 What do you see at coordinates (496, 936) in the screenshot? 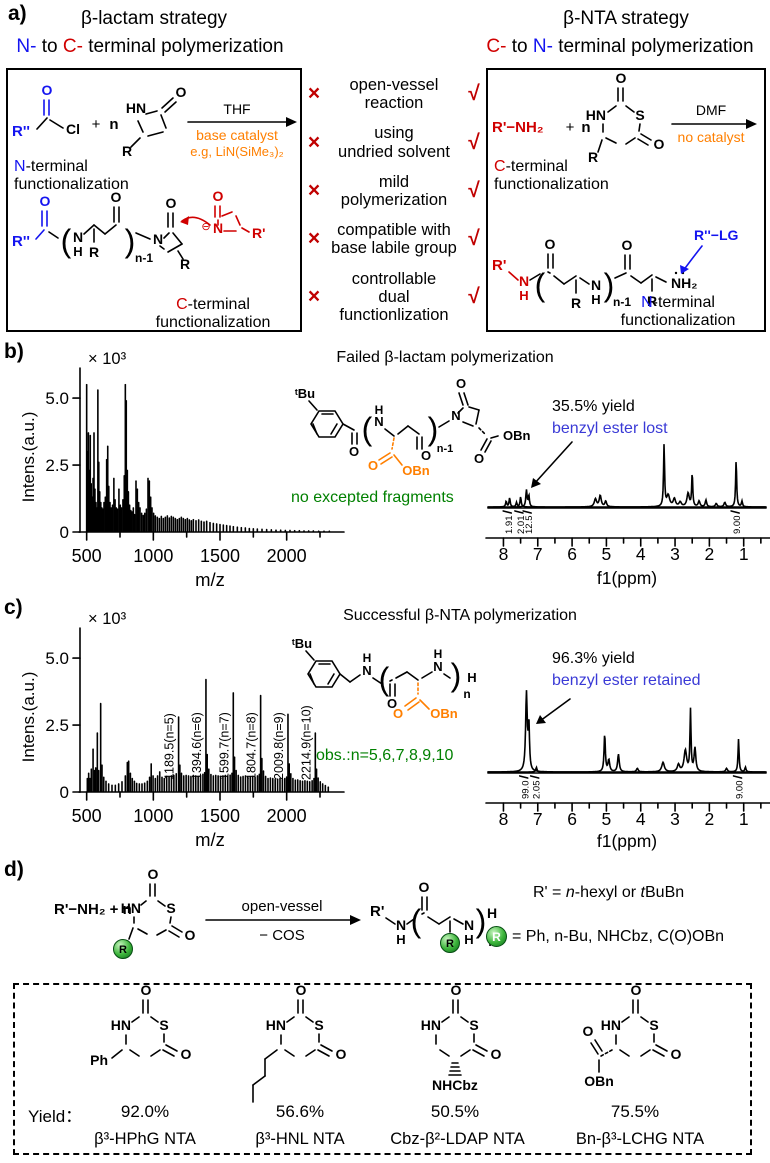
I see `green-sphere-r-icon: R` at bounding box center [496, 936].